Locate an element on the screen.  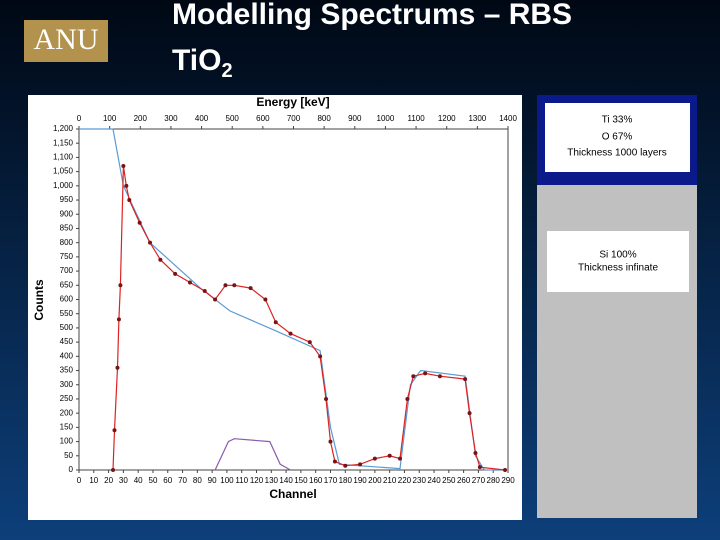
x-tick-label: 60 is located at coordinates (167, 480).